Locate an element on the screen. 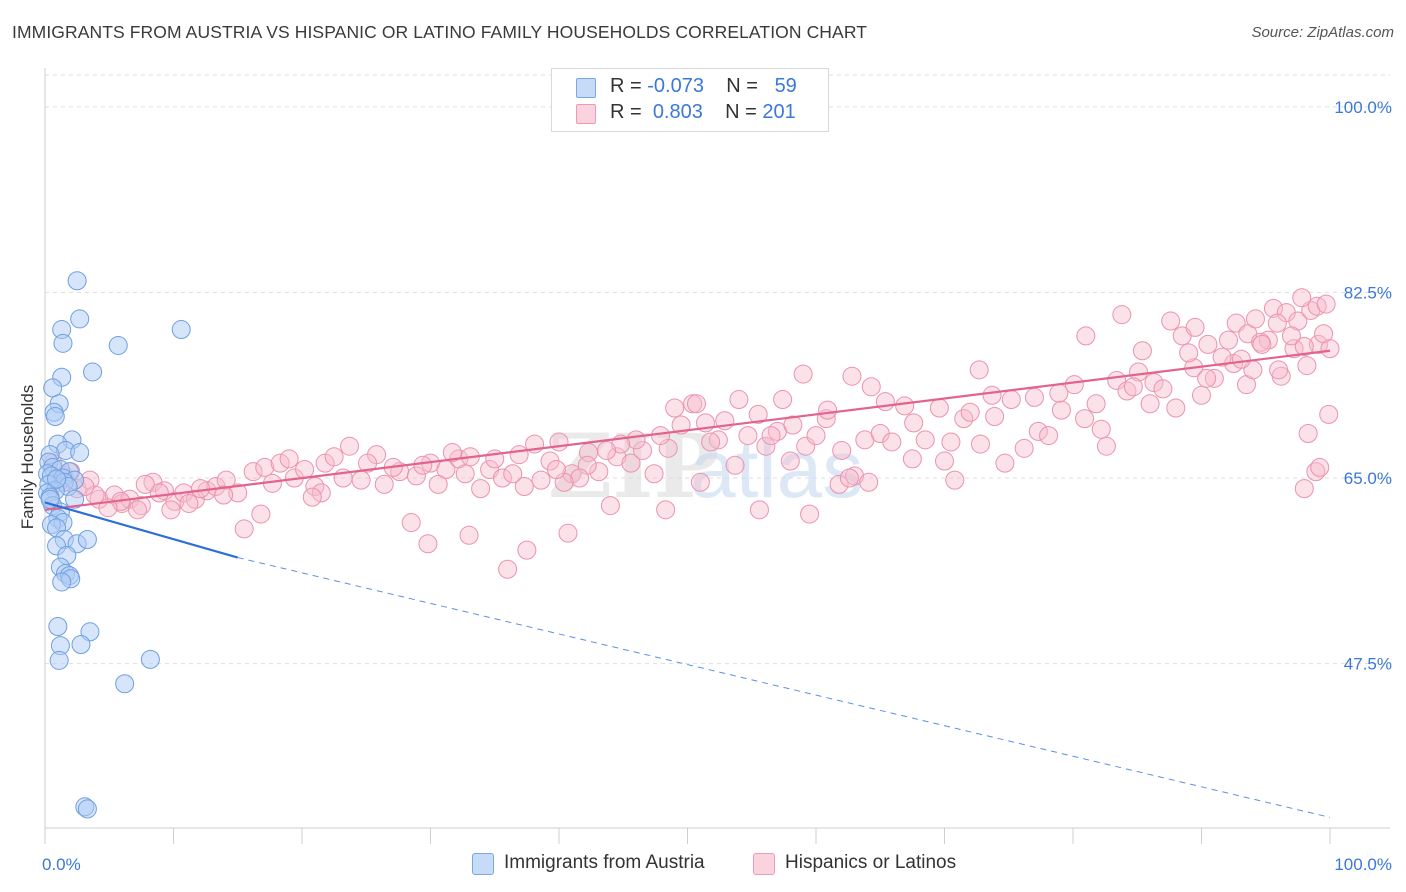 The image size is (1406, 892). legend-n-value: 59 is located at coordinates (785, 86).